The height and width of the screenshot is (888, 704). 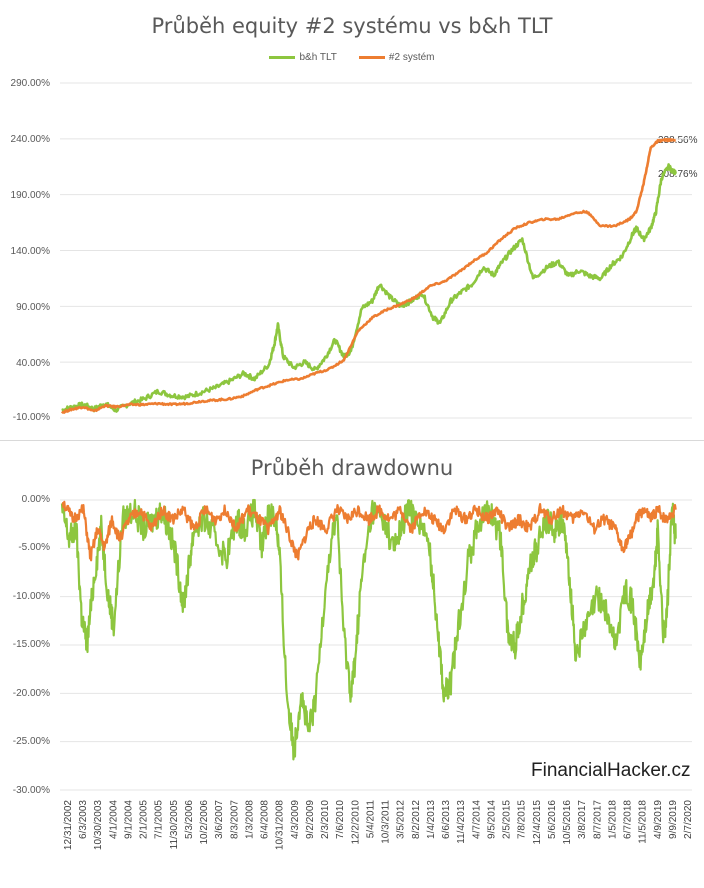 What do you see at coordinates (318, 57) in the screenshot?
I see `legend-label-bh-tlt: b&h TLT` at bounding box center [318, 57].